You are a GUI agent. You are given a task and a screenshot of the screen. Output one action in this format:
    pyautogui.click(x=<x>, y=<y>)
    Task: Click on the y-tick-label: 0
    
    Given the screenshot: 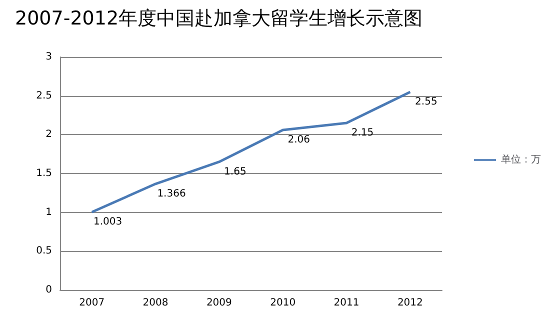 What is the action you would take?
    pyautogui.click(x=49, y=290)
    